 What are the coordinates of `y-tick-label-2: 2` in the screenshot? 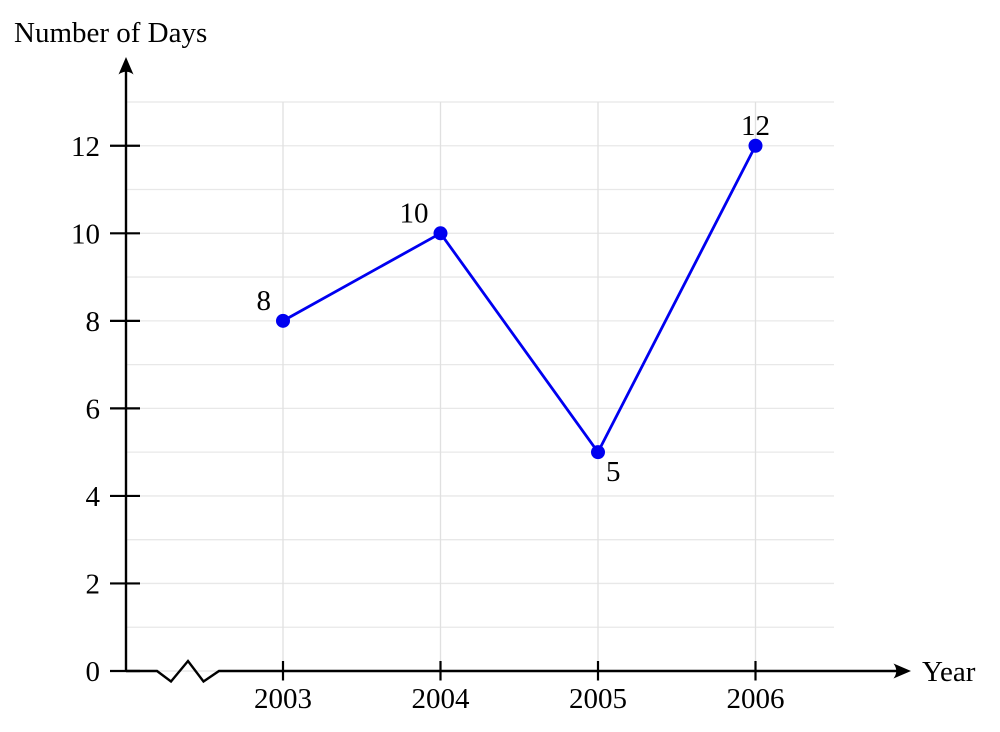 It's located at (93, 584).